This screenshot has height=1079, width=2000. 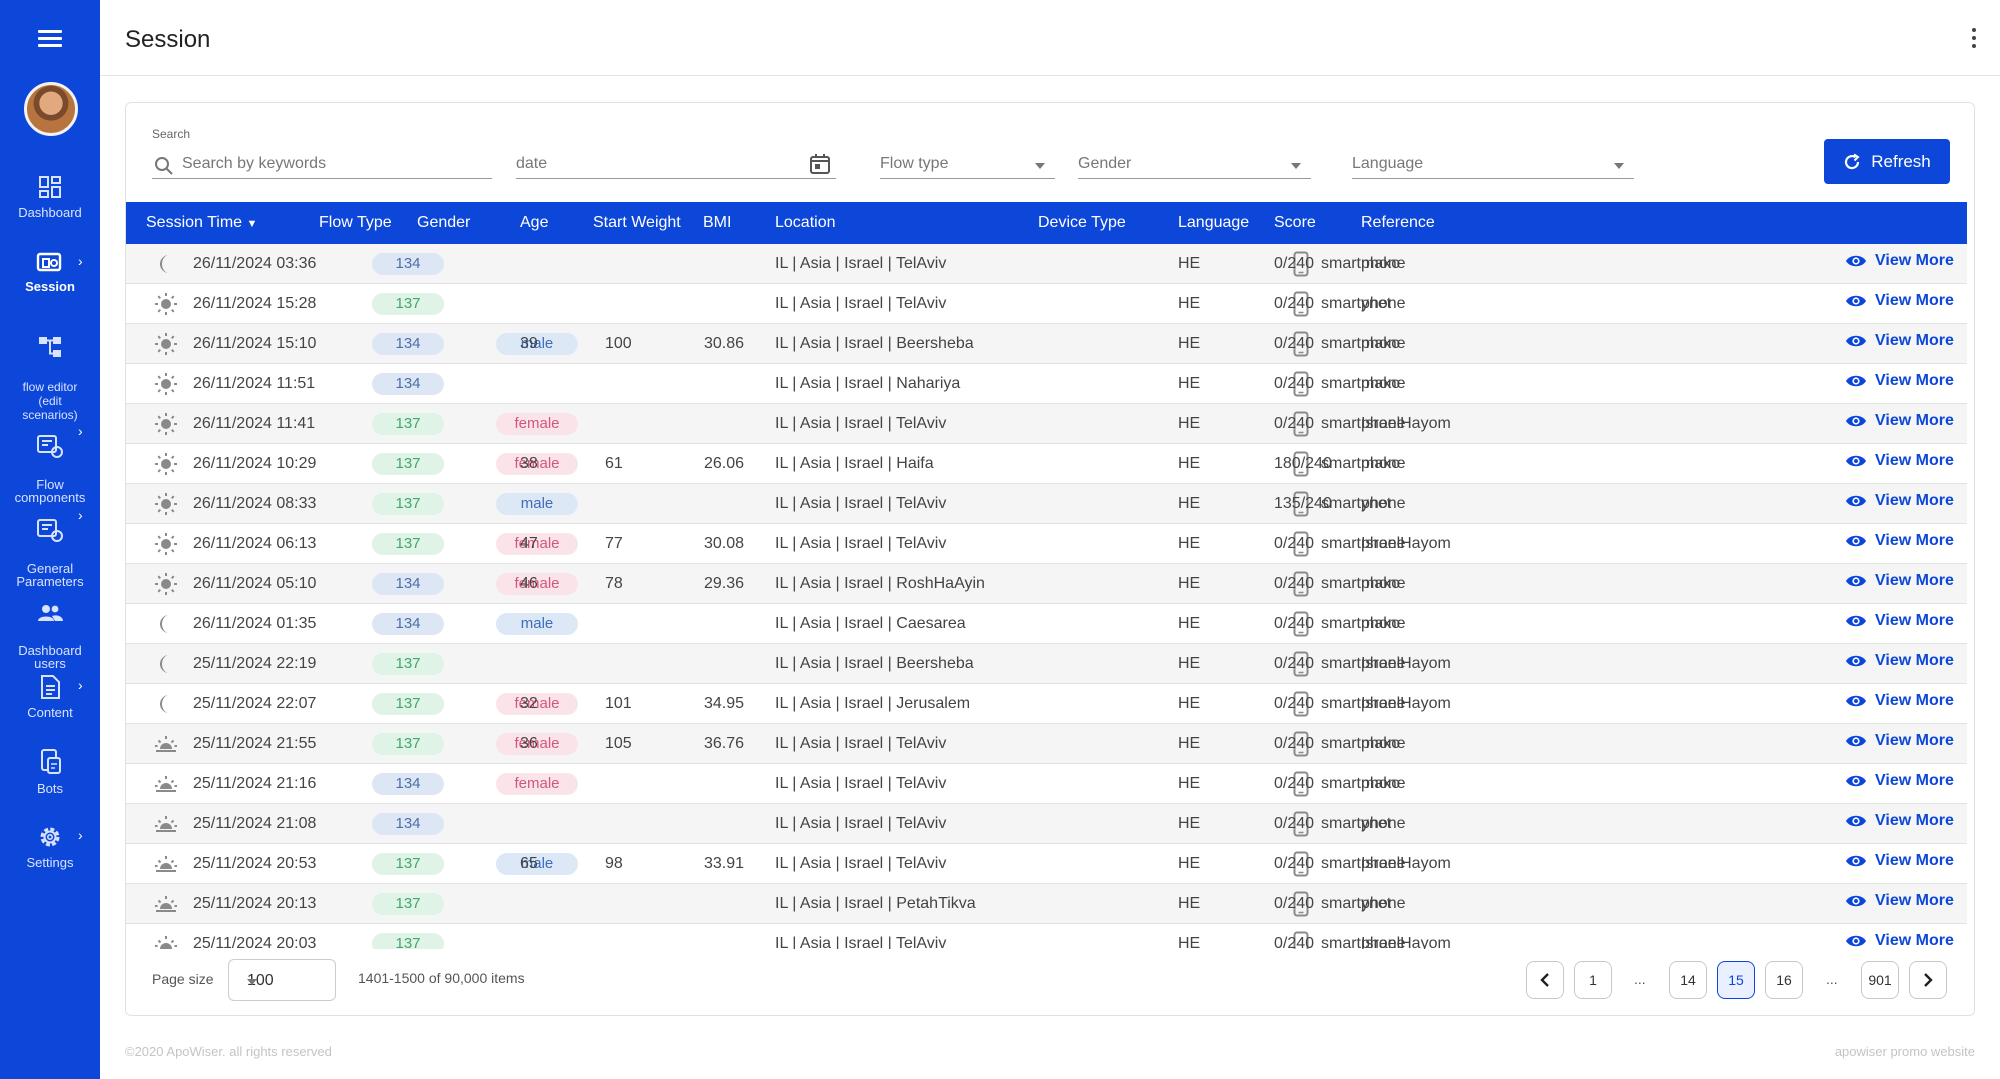 What do you see at coordinates (717, 222) in the screenshot?
I see `column-header-bmi: BMI` at bounding box center [717, 222].